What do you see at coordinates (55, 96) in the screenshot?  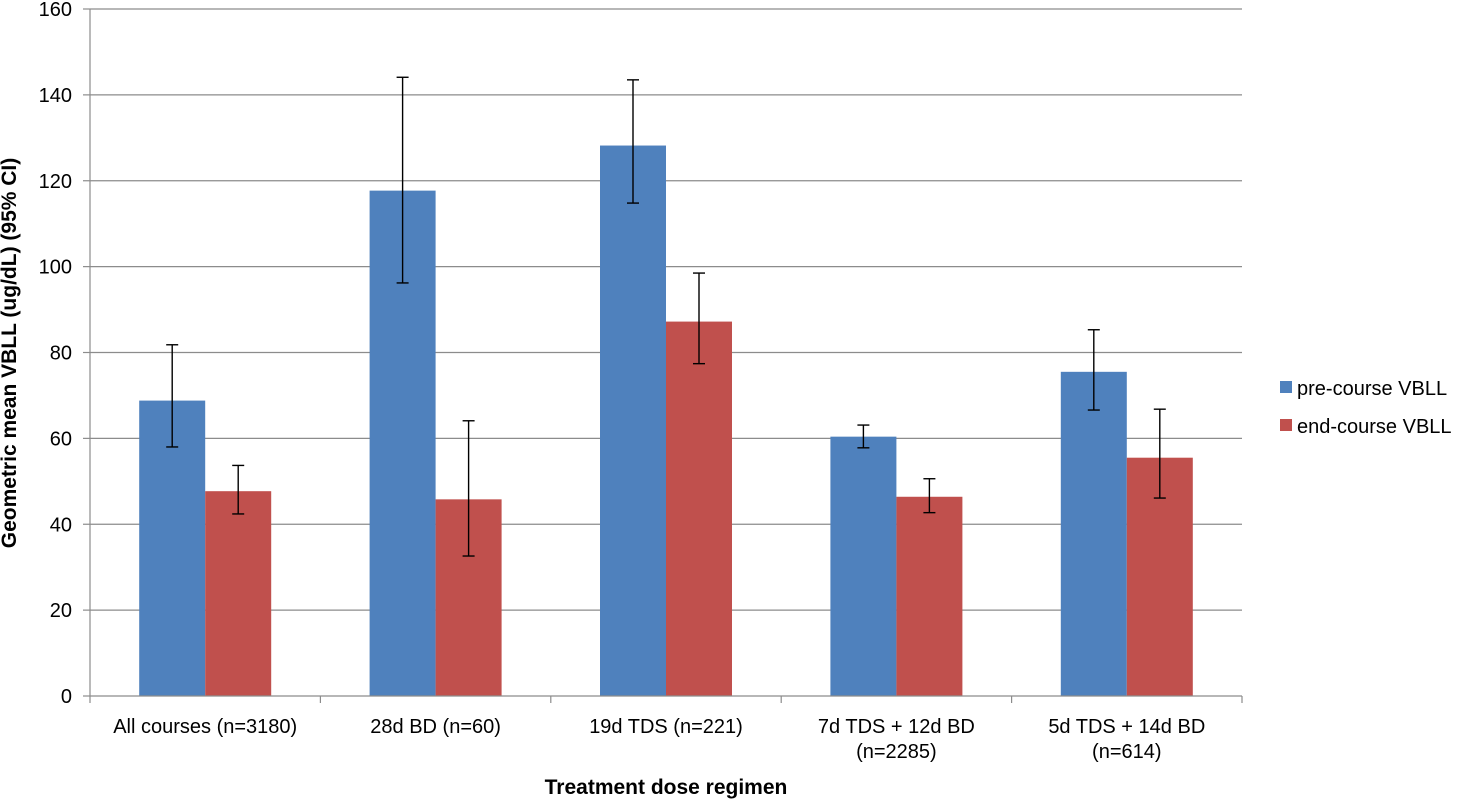 I see `y-tick-label: 140` at bounding box center [55, 96].